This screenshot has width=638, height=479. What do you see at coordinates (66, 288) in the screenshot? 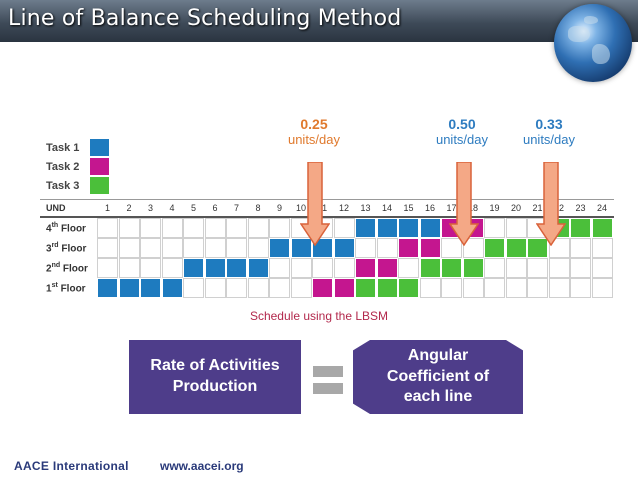
I see `floor-label: 1st Floor` at bounding box center [66, 288].